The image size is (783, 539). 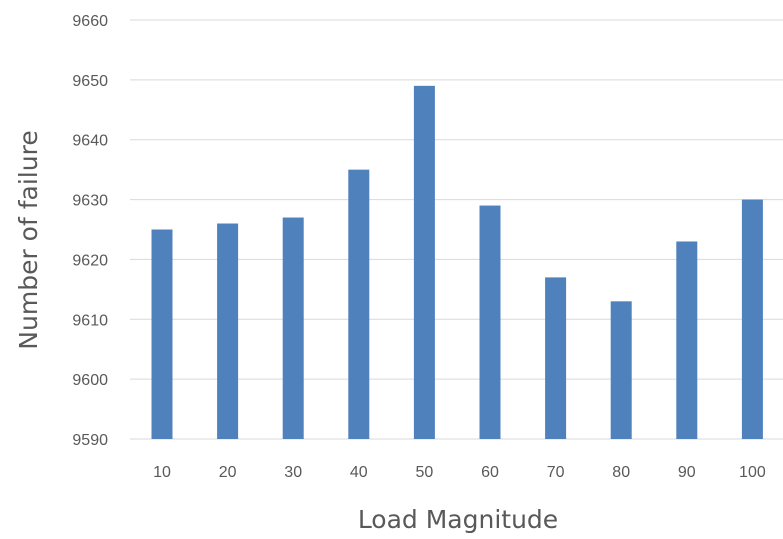 I want to click on y-tick-label-9590: 9590, so click(x=90, y=440).